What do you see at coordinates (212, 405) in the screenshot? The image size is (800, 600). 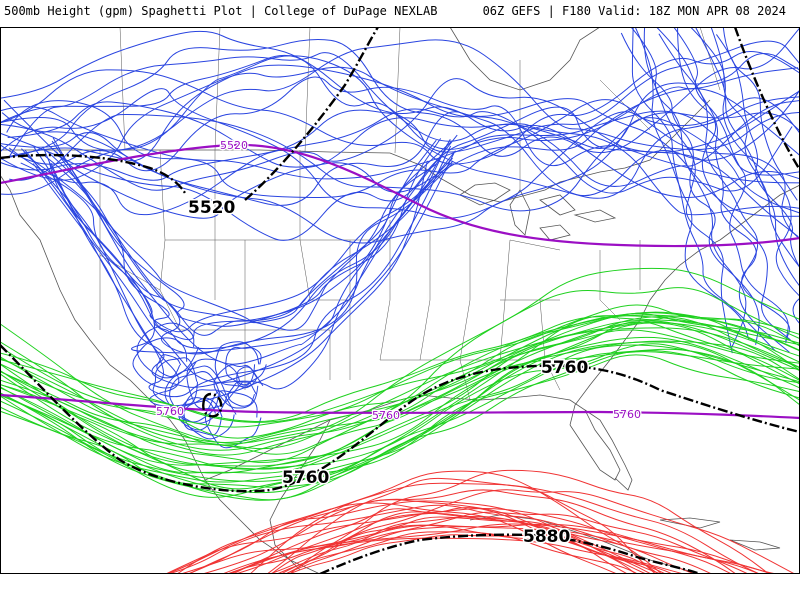 I see `mean-5760-cutoff` at bounding box center [212, 405].